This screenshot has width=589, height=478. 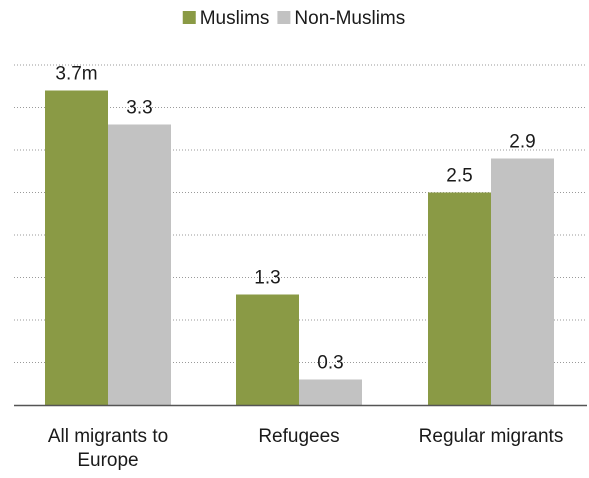 I want to click on data-label: 2.9, so click(x=522, y=142).